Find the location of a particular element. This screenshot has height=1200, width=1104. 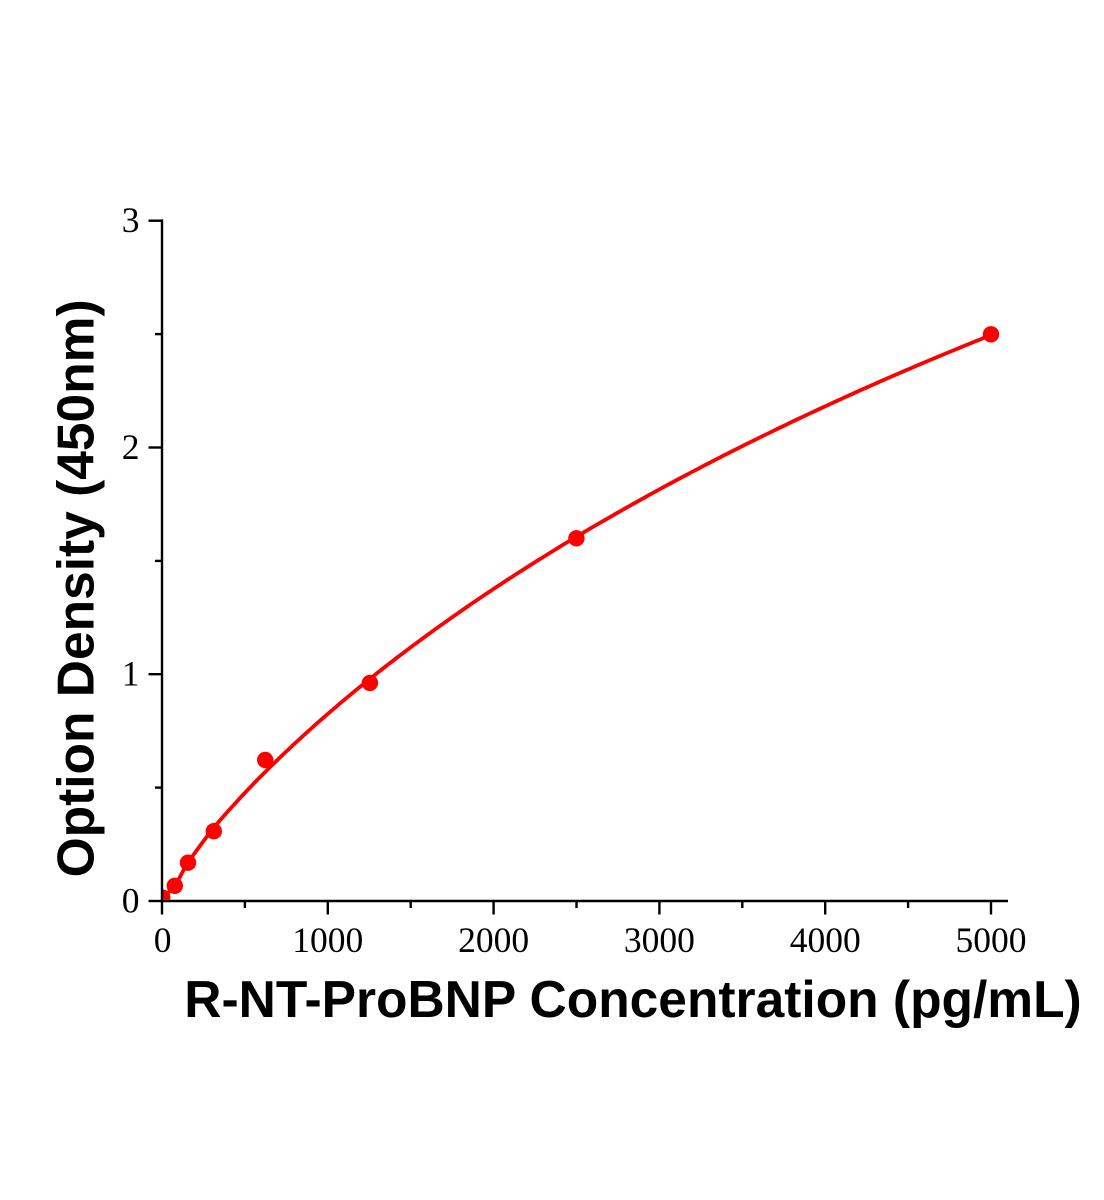

svg-text: 3 is located at coordinates (131, 220).